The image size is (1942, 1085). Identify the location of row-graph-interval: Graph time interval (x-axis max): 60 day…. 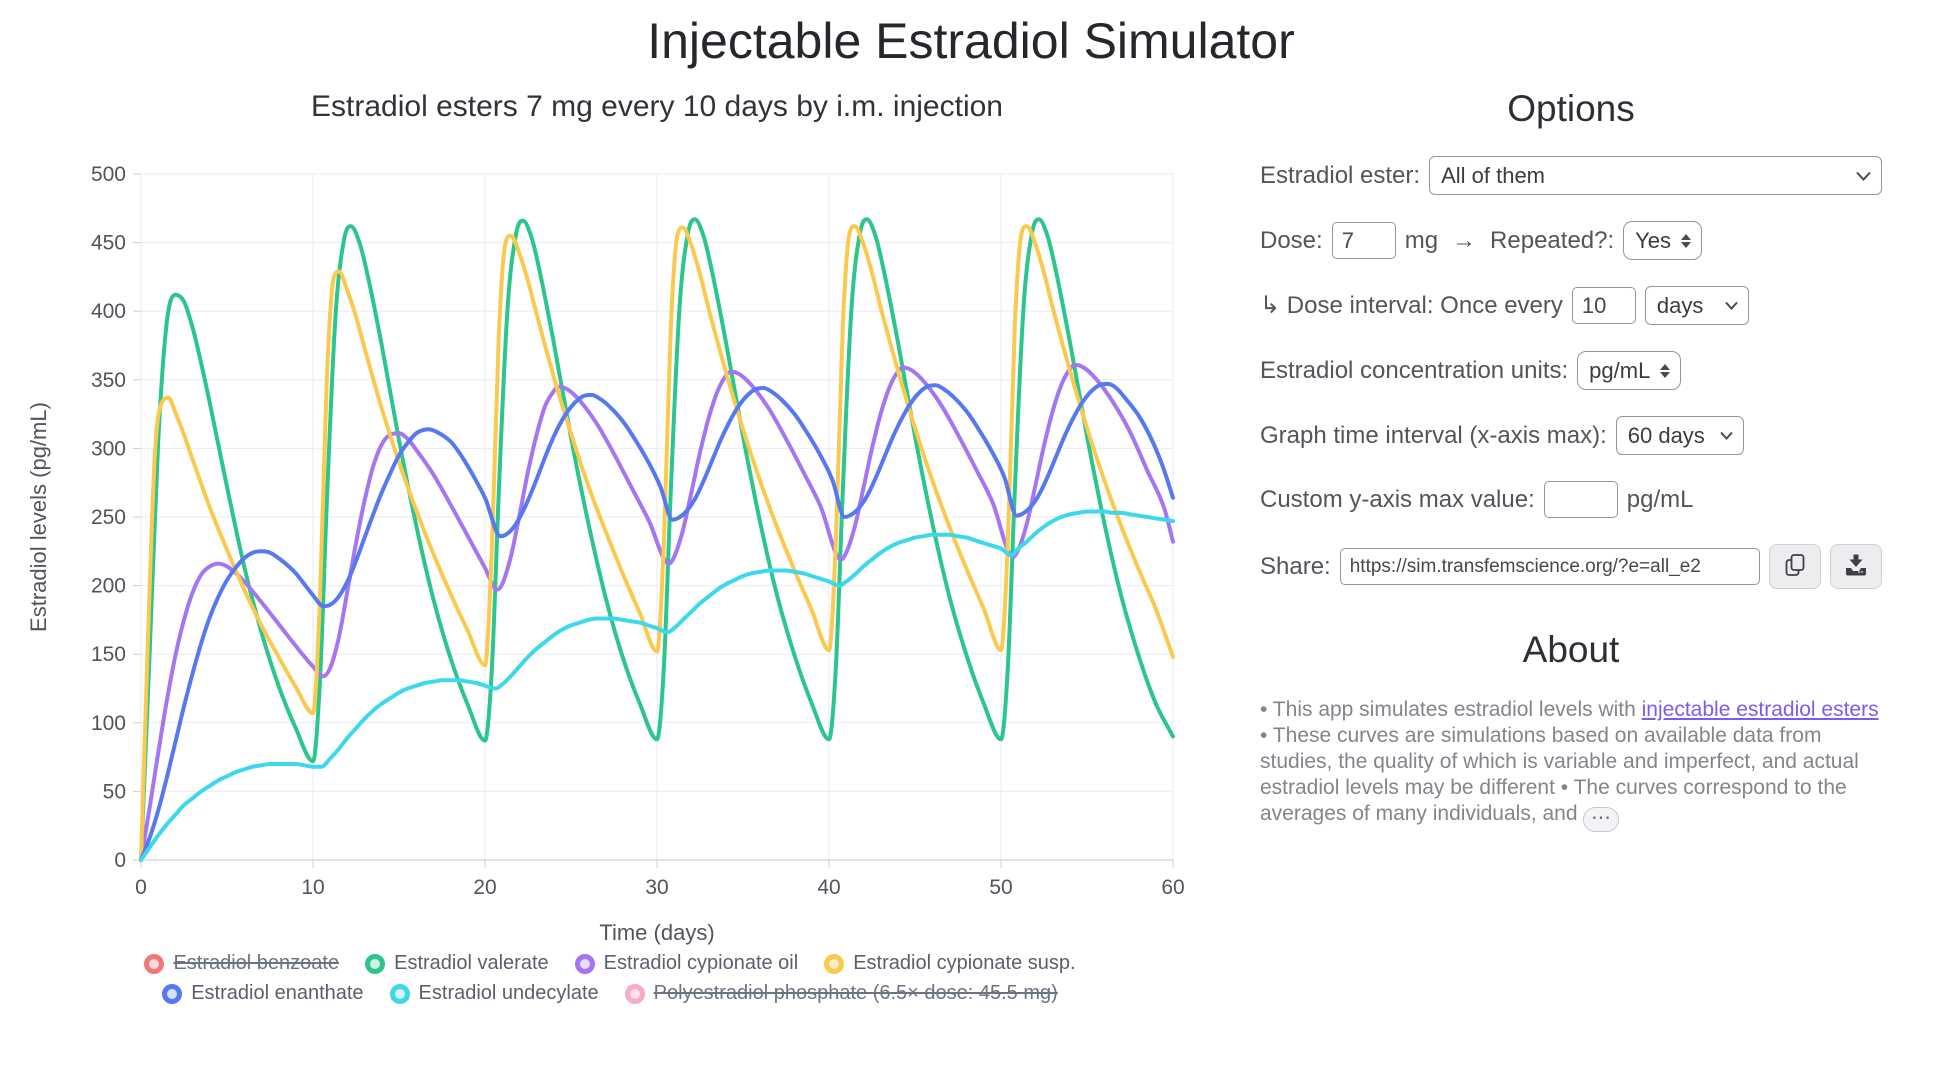
(1571, 435).